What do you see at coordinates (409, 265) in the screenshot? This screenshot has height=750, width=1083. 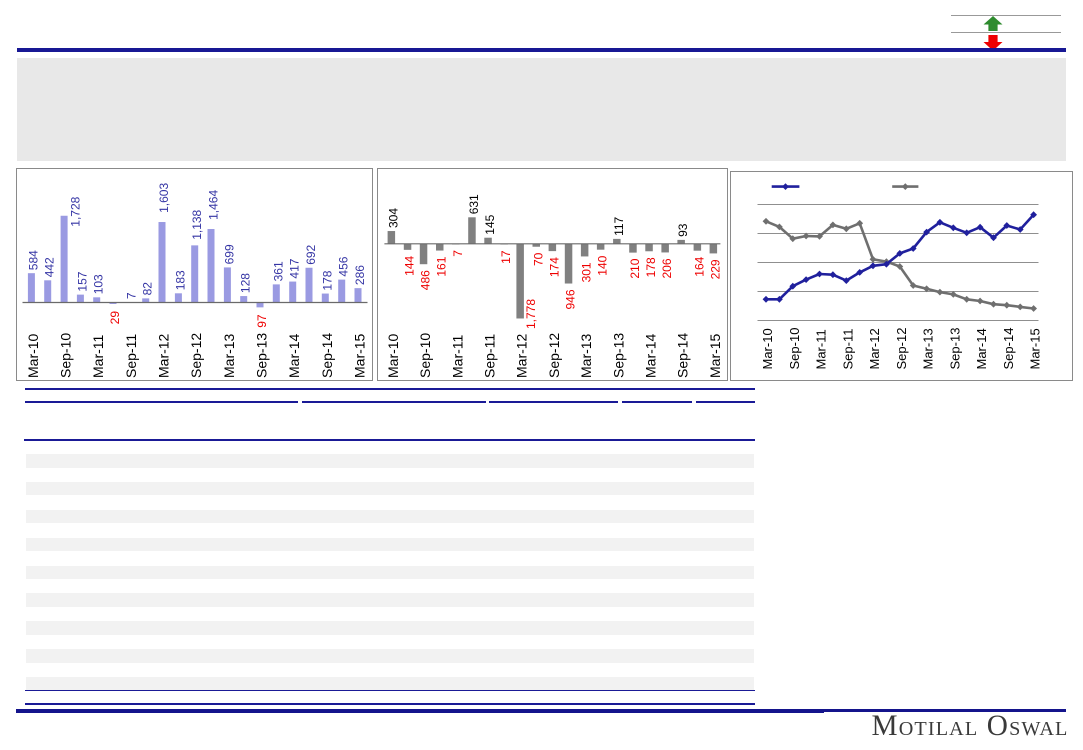 I see `svg-text: 144` at bounding box center [409, 265].